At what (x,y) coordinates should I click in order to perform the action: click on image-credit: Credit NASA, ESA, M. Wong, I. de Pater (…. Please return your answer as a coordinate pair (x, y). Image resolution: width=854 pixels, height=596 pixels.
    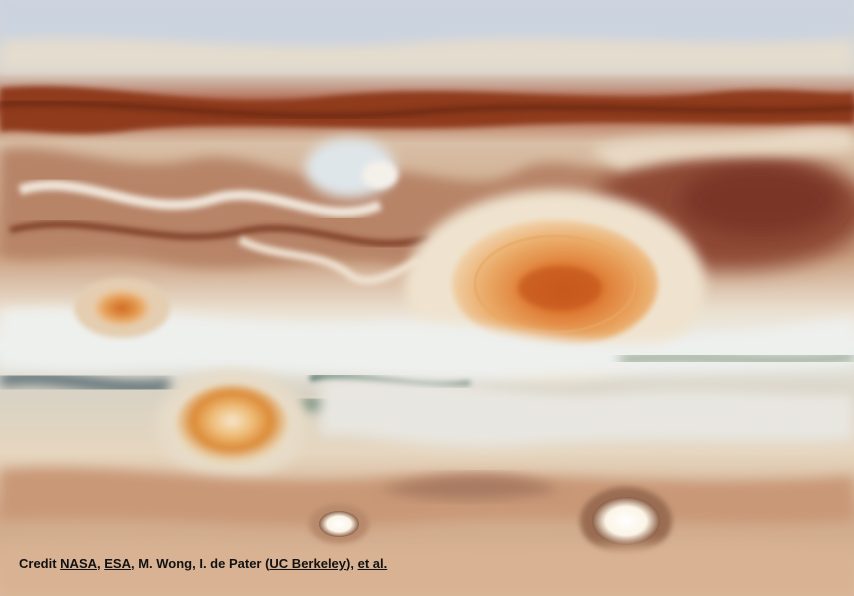
    Looking at the image, I should click on (203, 563).